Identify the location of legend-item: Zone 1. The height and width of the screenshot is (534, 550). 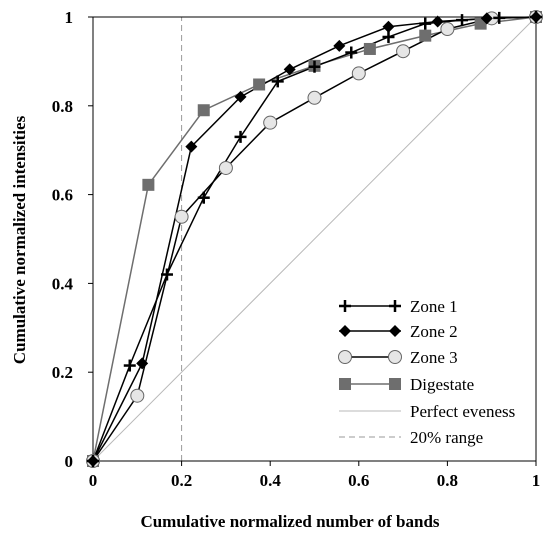
(398, 306).